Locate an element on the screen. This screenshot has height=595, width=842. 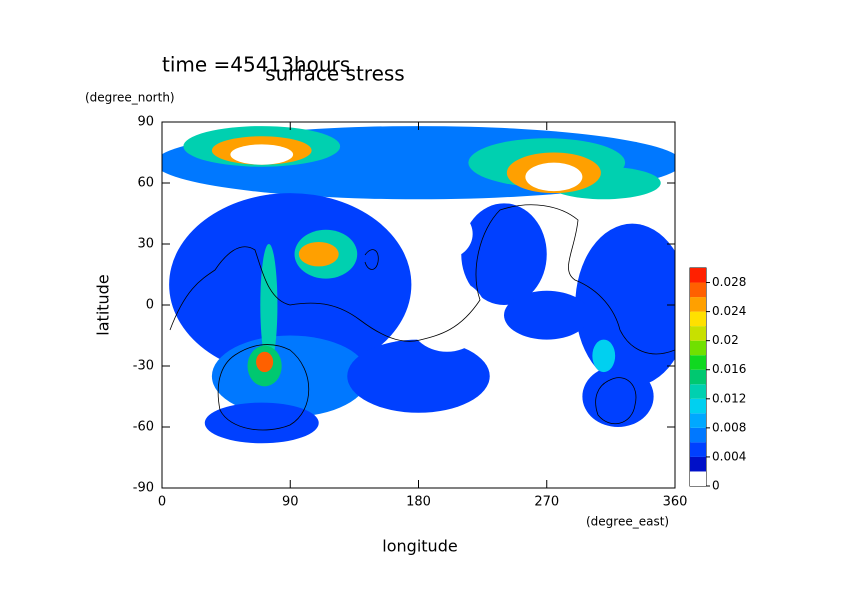
chart-subtitle: time =45413hours is located at coordinates (256, 65).